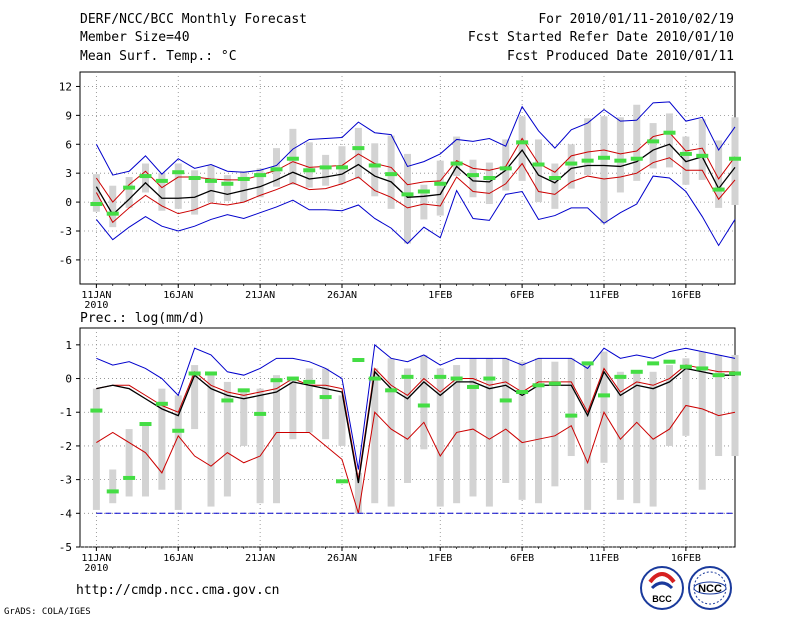  Describe the element at coordinates (522, 558) in the screenshot. I see `x-tick-label: 6FEB` at that location.